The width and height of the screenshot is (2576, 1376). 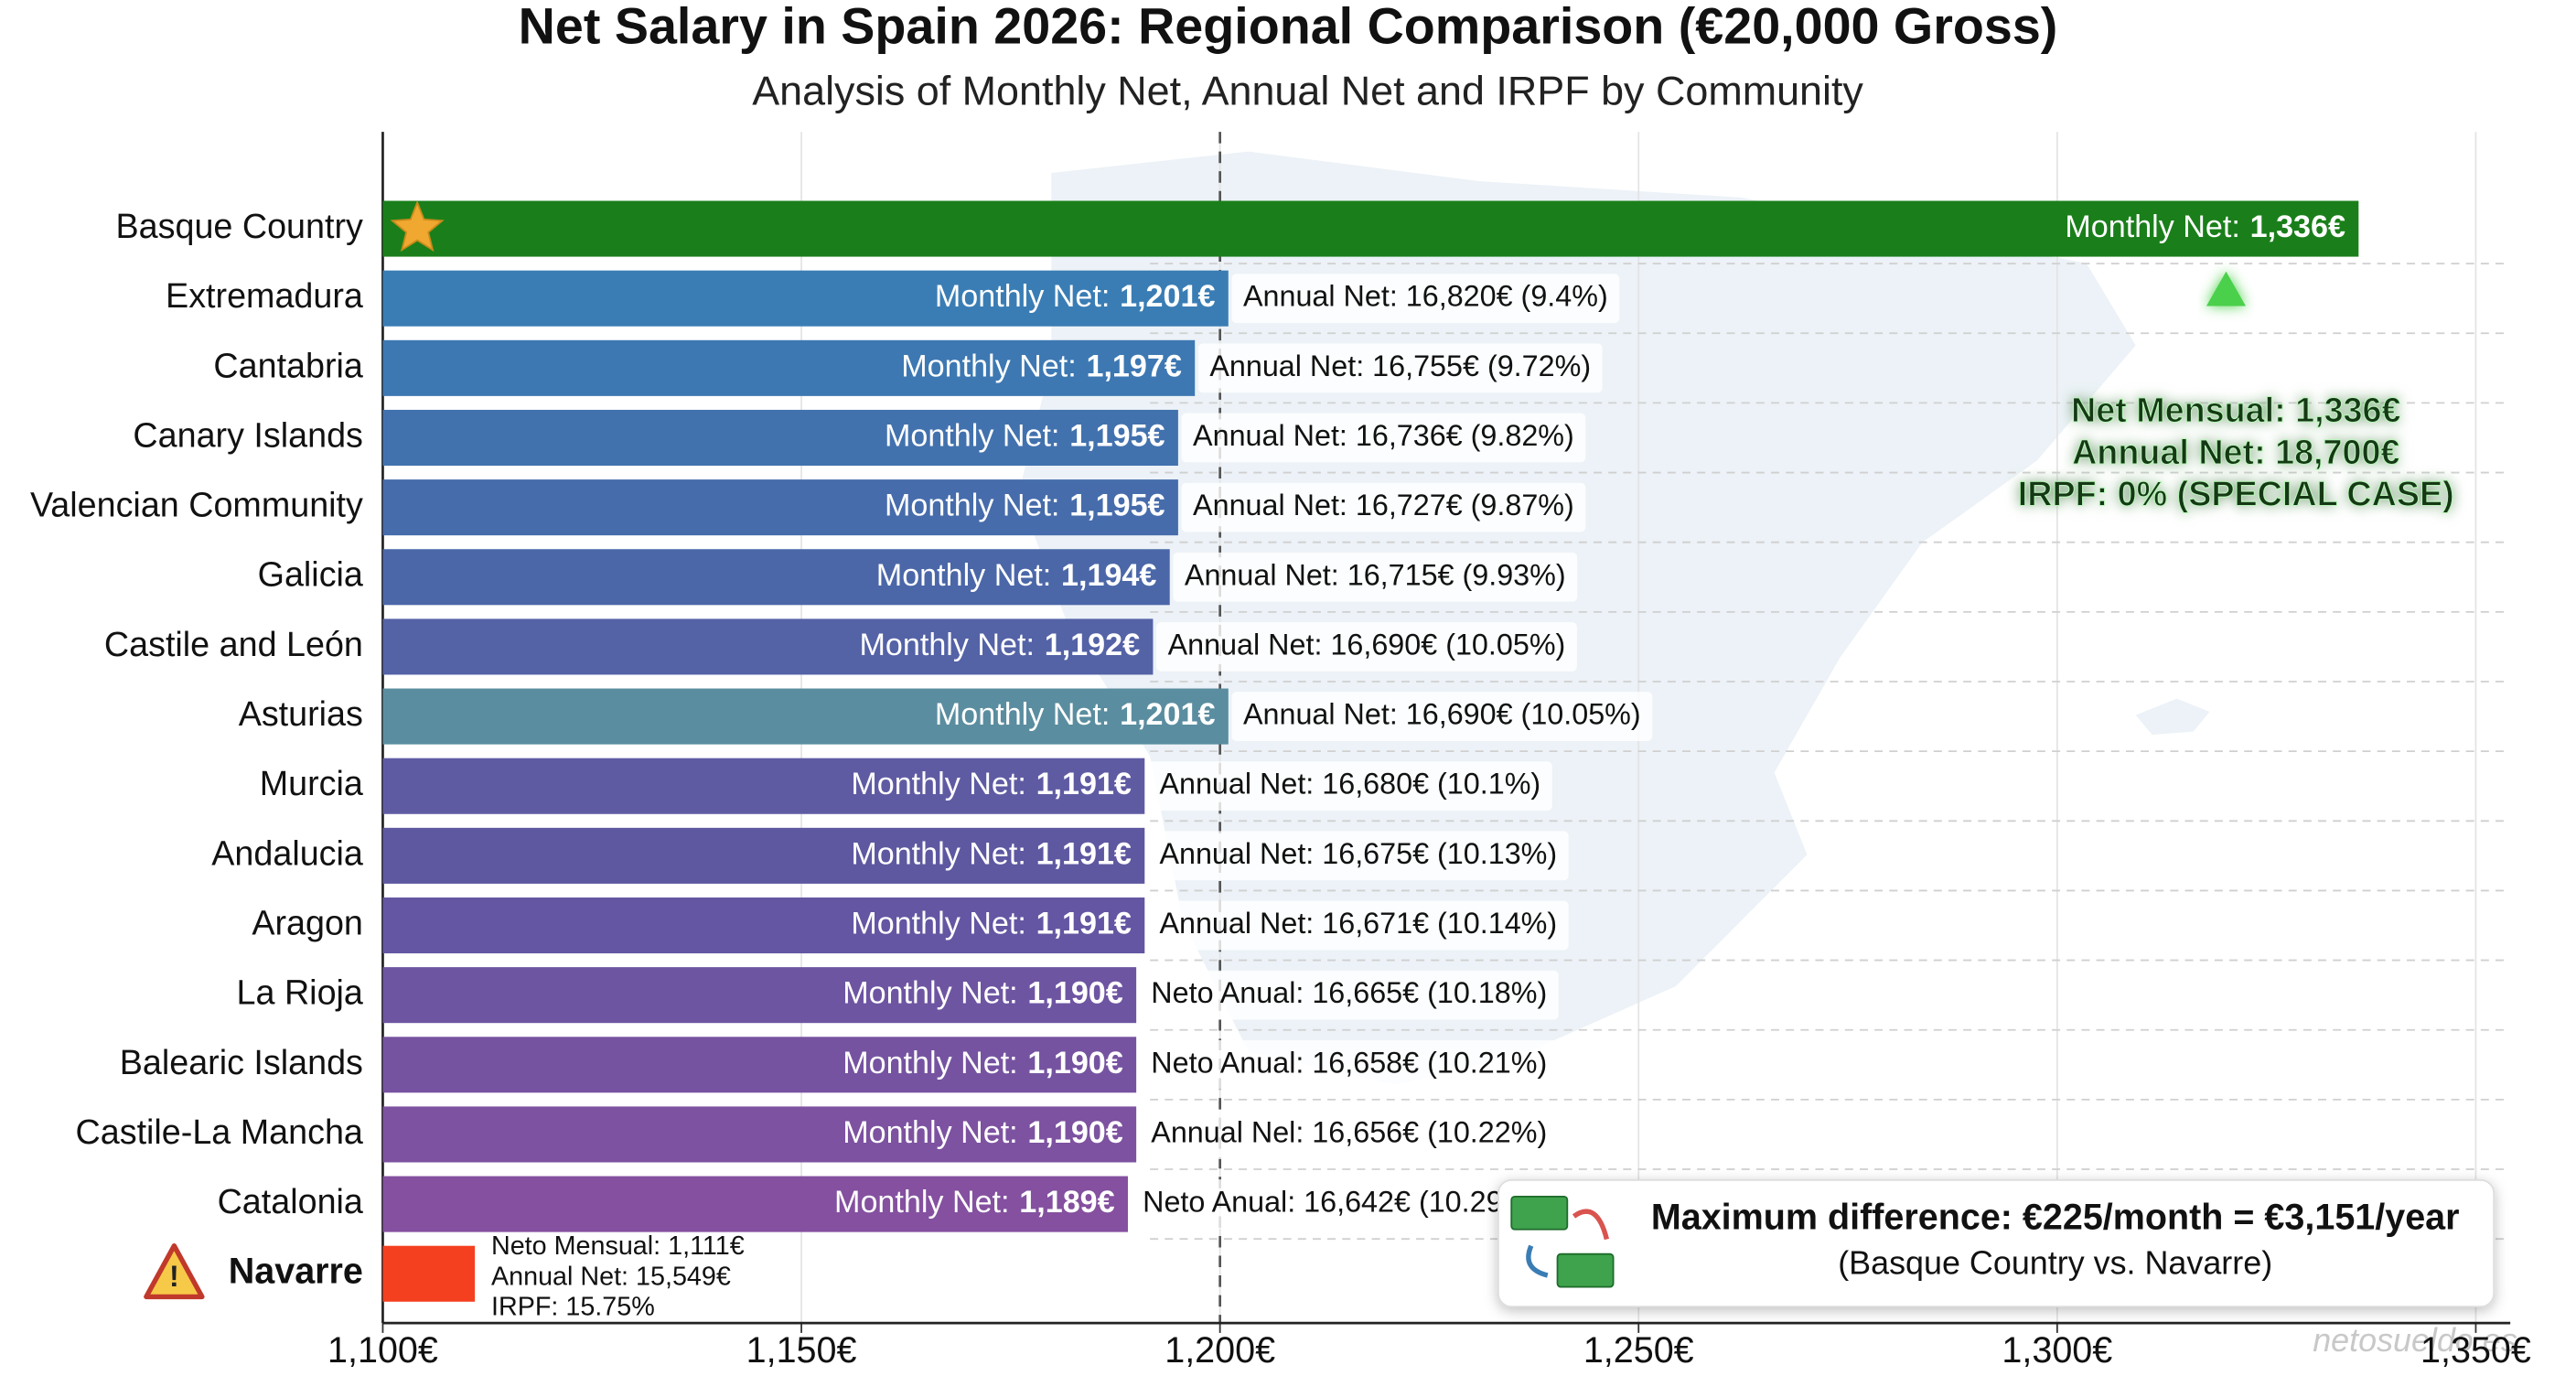 I want to click on callout-text: IRPF: 0% (SPECIAL CASE), so click(x=2236, y=494).